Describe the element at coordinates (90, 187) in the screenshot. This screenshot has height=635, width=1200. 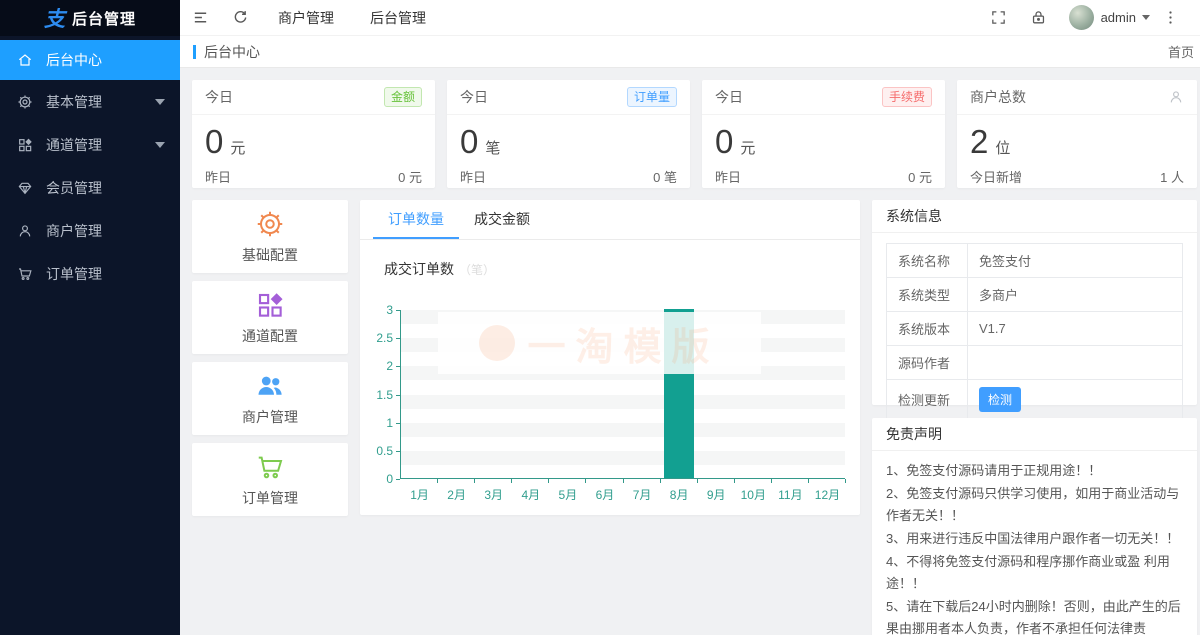
I see `sidebar-item-members: 会员管理` at that location.